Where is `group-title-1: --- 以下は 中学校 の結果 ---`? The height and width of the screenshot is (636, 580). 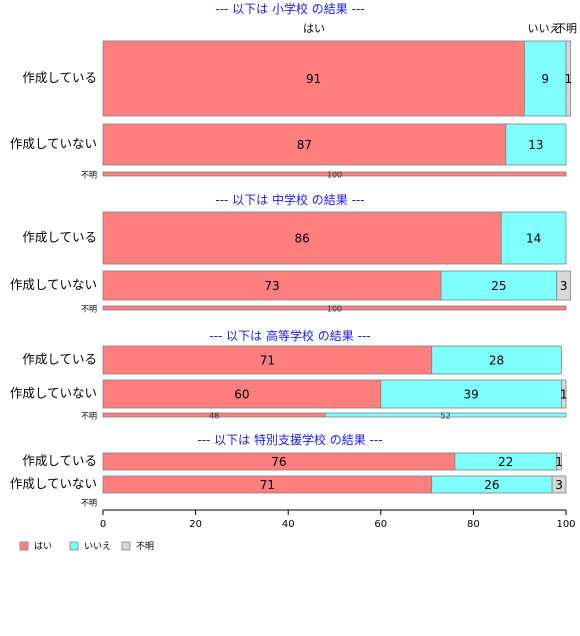 group-title-1: --- 以下は 中学校 の結果 --- is located at coordinates (289, 199).